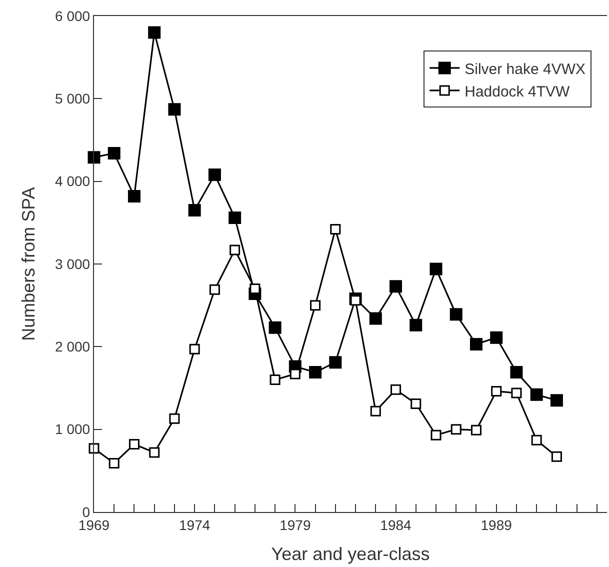  I want to click on x-tick-label: 1989, so click(496, 524).